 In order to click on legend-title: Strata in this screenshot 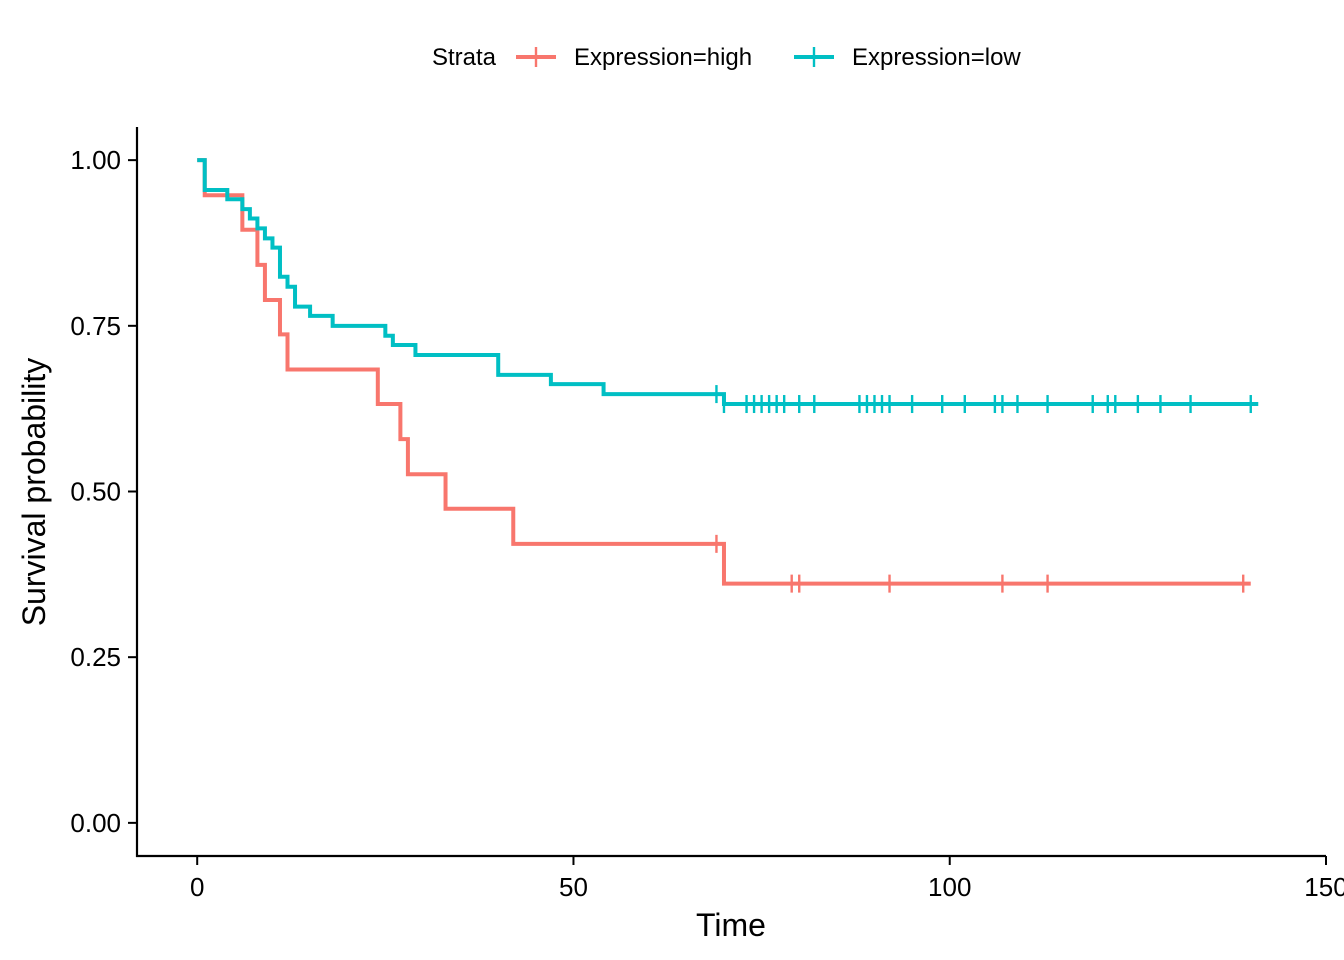, I will do `click(464, 57)`.